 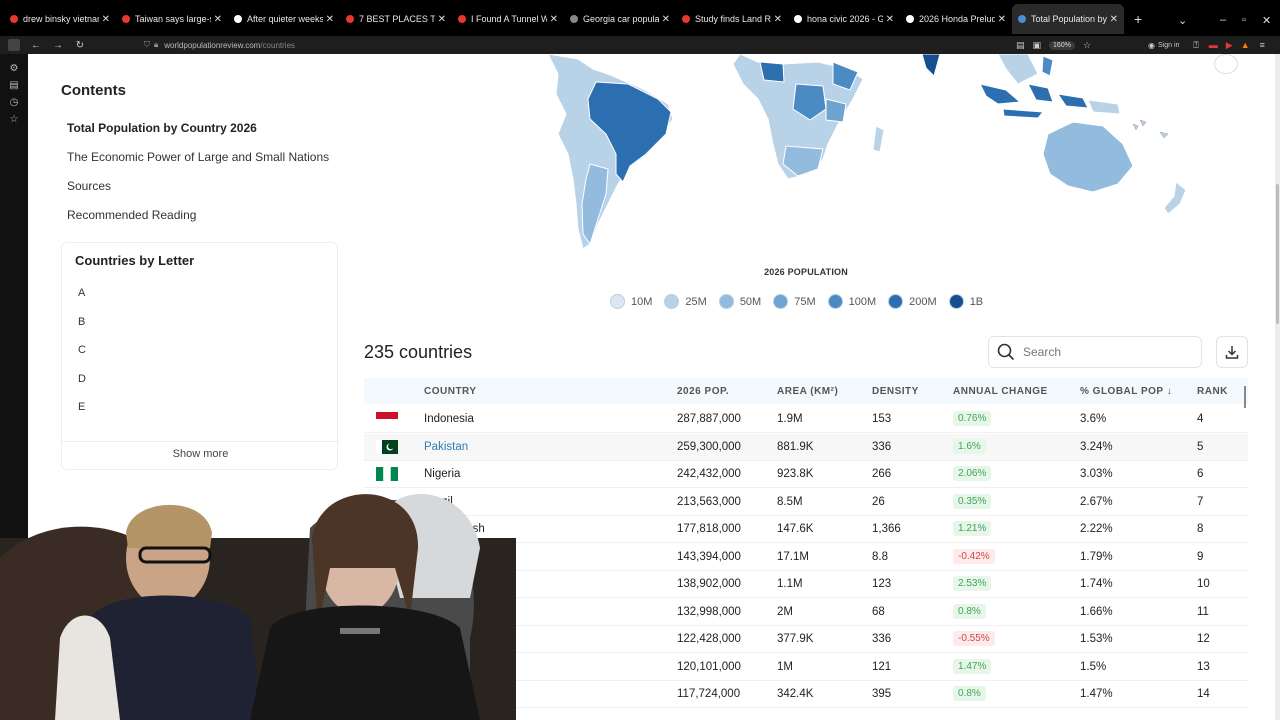 I want to click on population-map, so click(x=858, y=154).